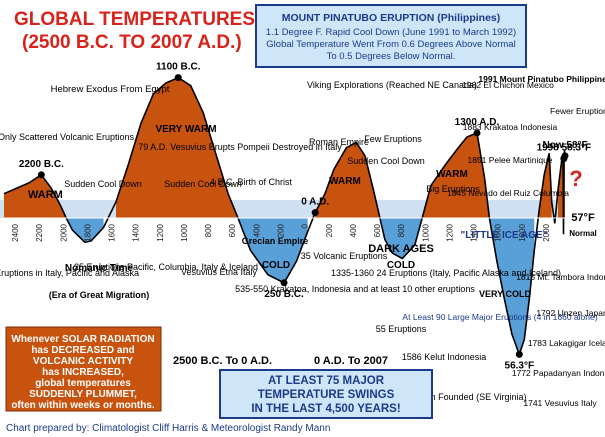 The height and width of the screenshot is (437, 605). I want to click on normal-label: Normal, so click(583, 233).